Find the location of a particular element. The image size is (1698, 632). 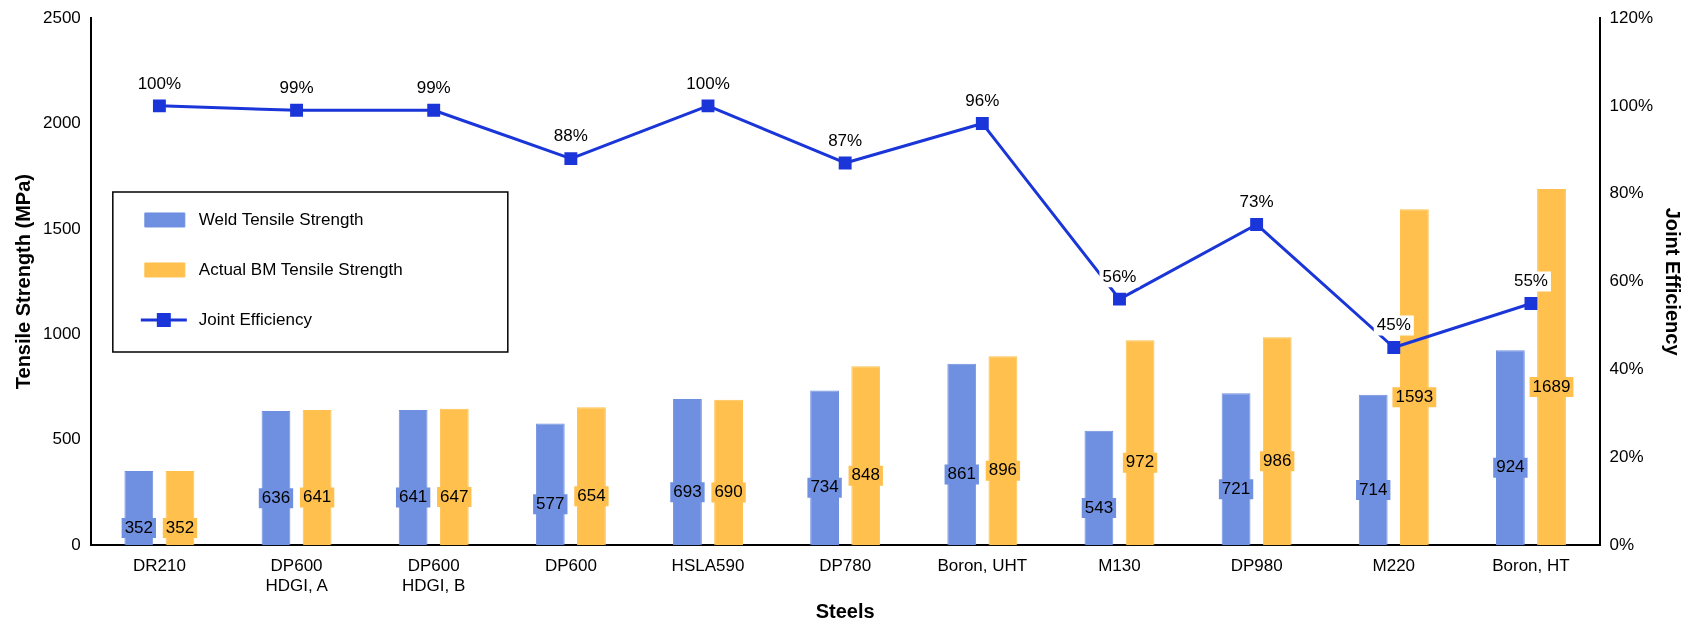

y2-tick-label: 80% is located at coordinates (1626, 193).